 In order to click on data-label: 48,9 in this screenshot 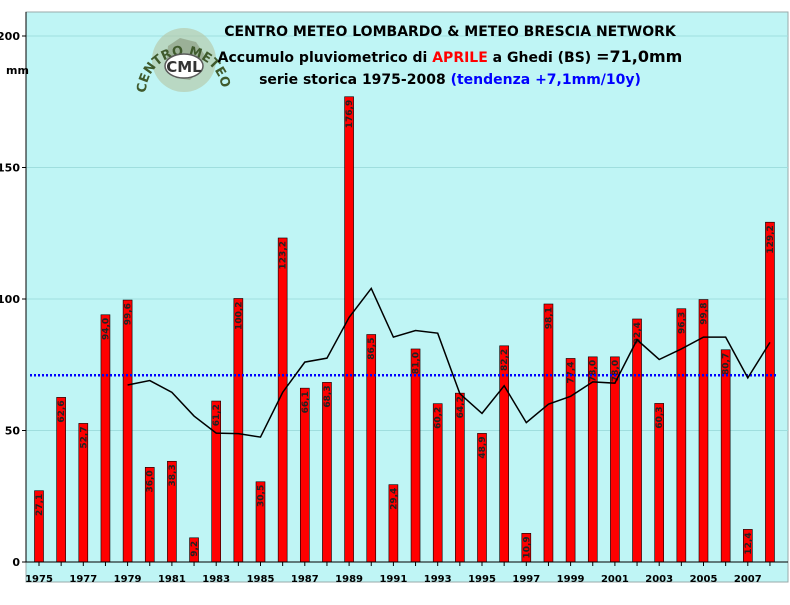, I will do `click(483, 447)`.